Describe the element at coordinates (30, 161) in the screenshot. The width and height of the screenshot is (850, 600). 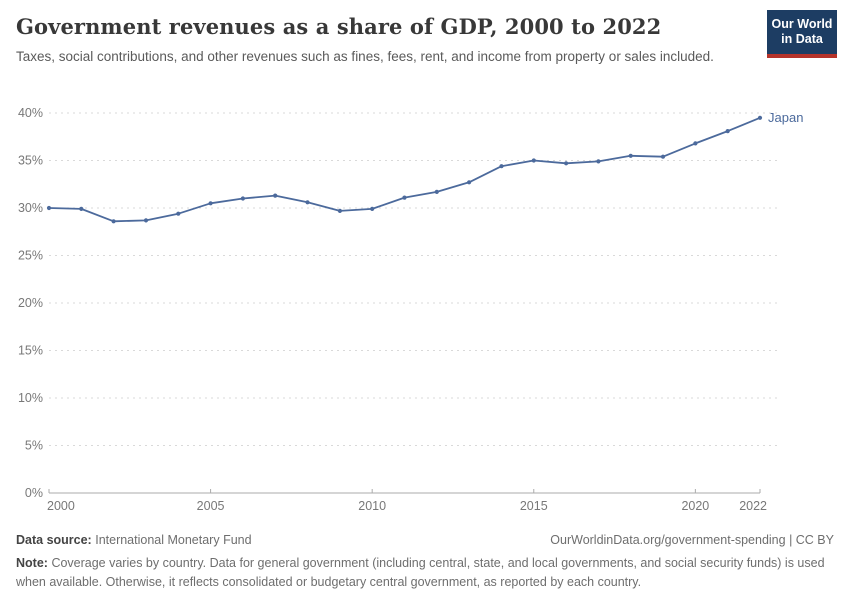
I see `y-tick-label: 35%` at that location.